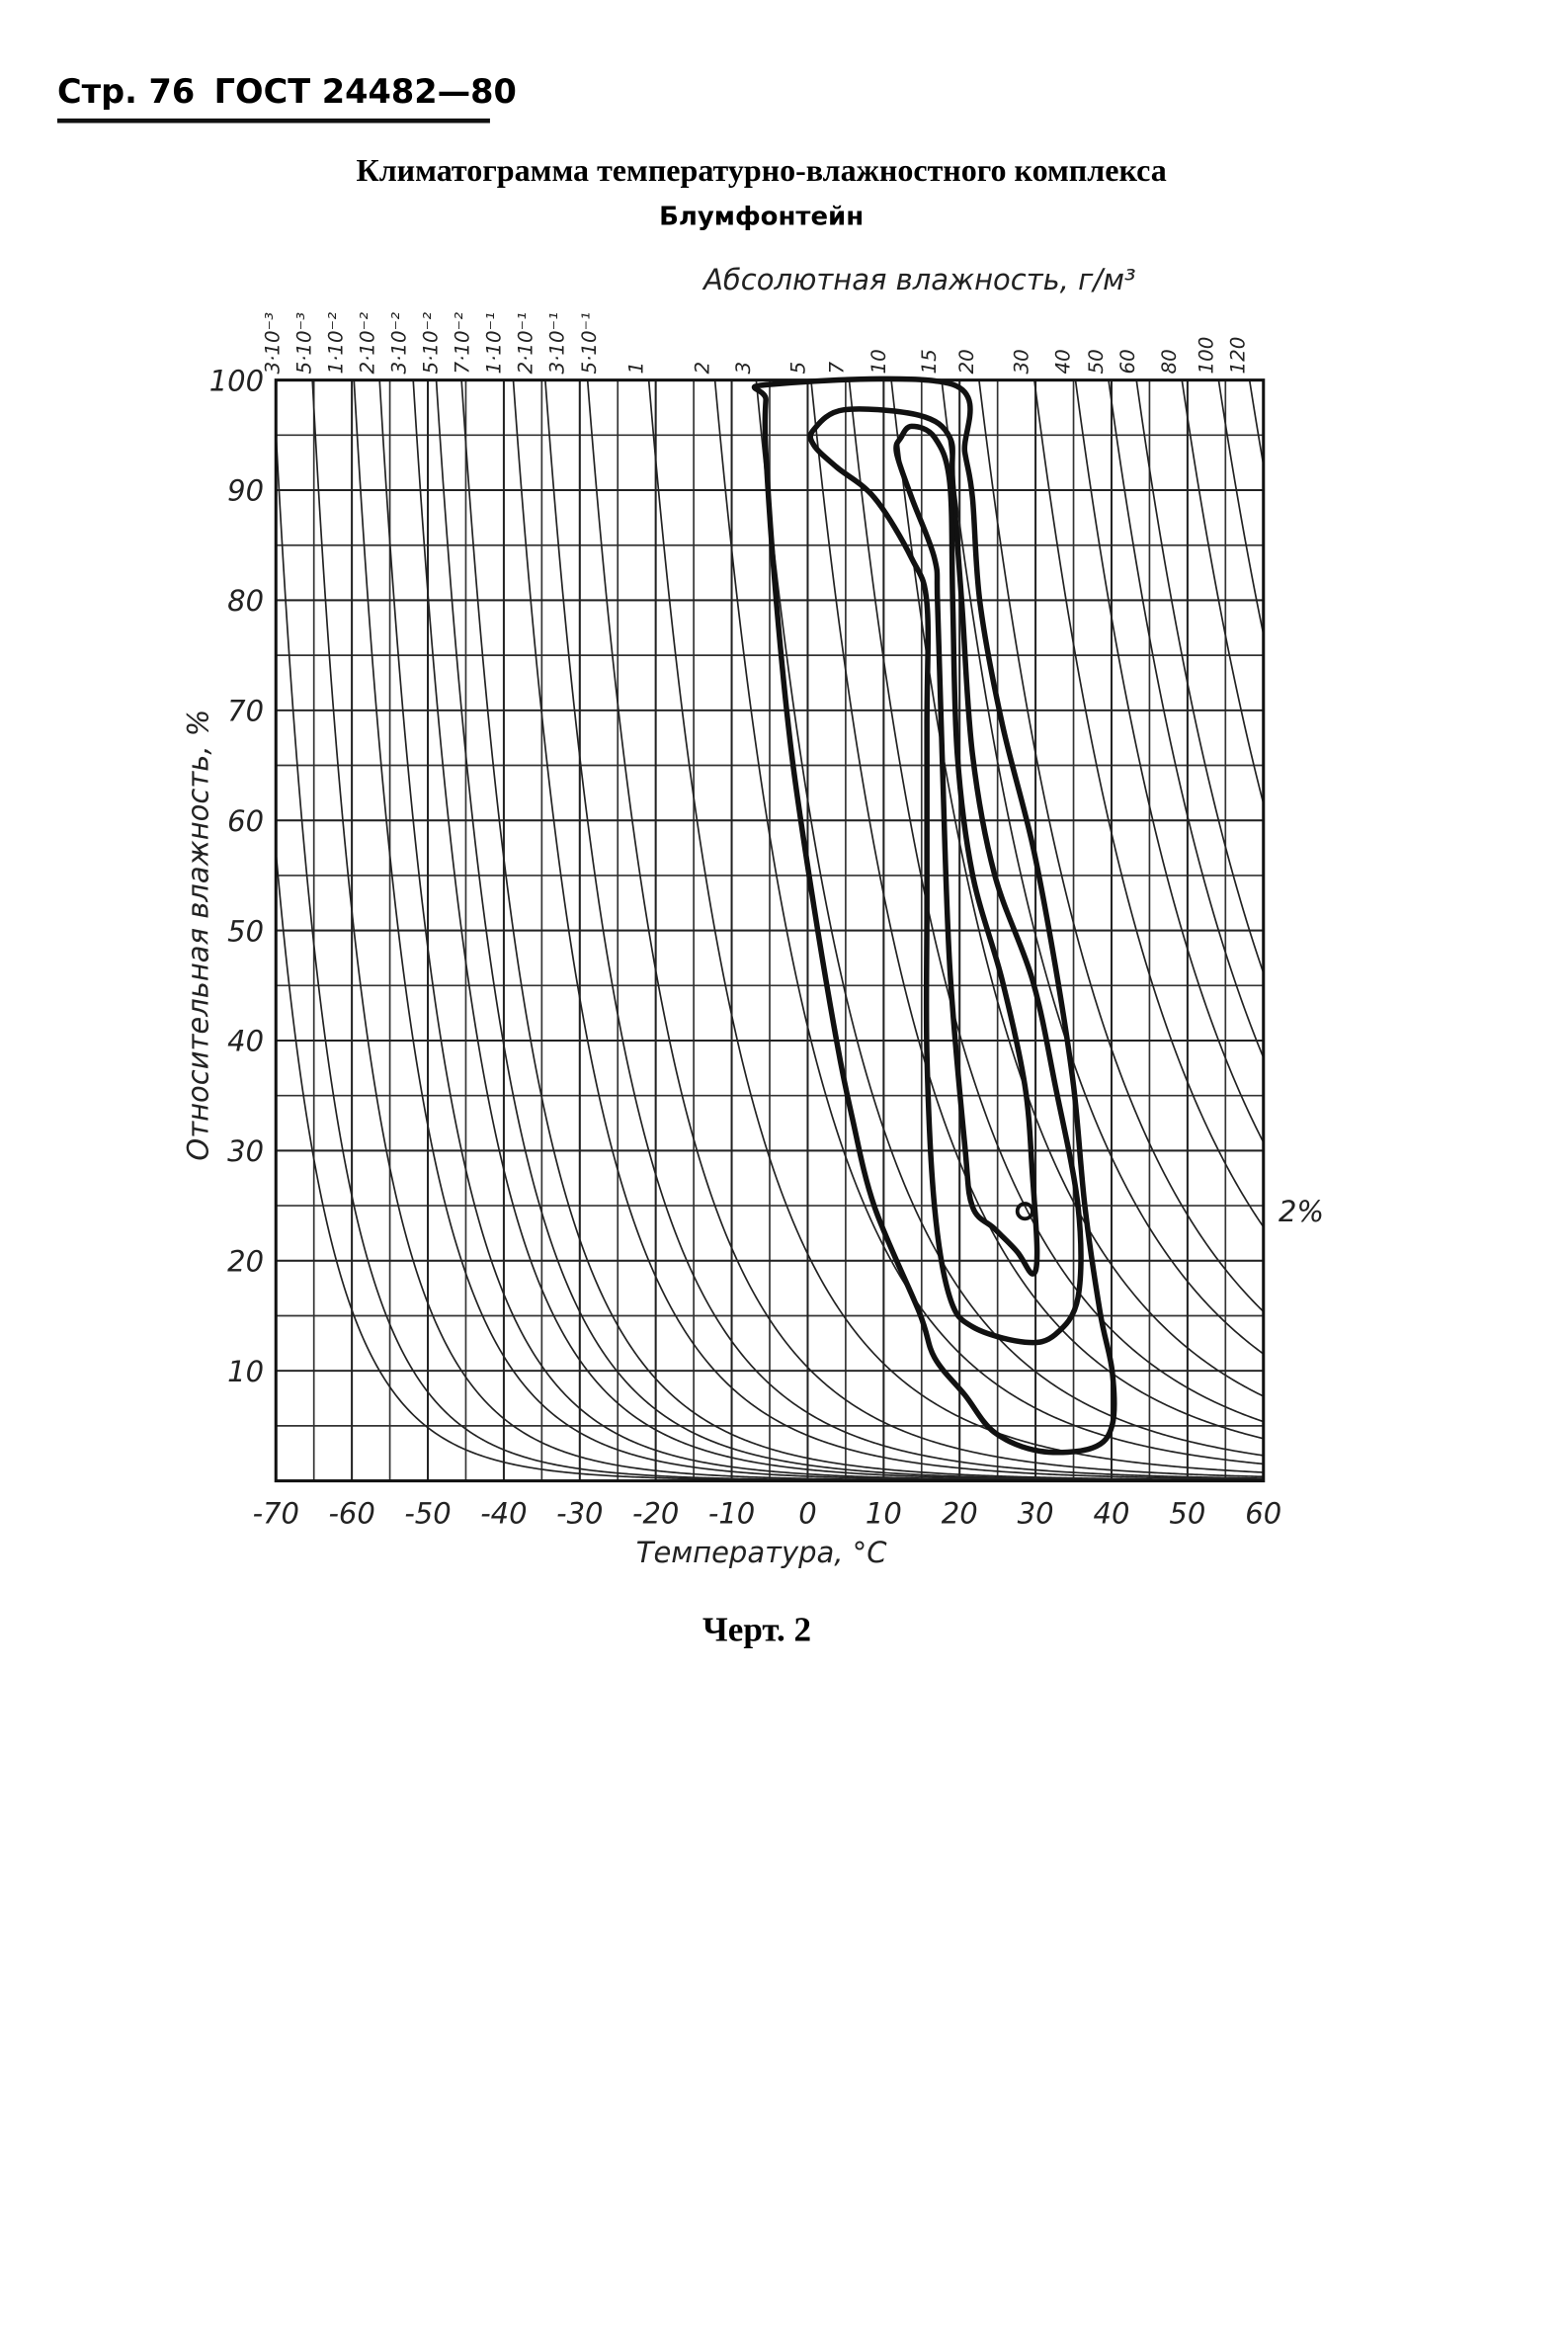 The height and width of the screenshot is (2342, 1568). What do you see at coordinates (703, 368) in the screenshot?
I see `isoline-label: 2` at bounding box center [703, 368].